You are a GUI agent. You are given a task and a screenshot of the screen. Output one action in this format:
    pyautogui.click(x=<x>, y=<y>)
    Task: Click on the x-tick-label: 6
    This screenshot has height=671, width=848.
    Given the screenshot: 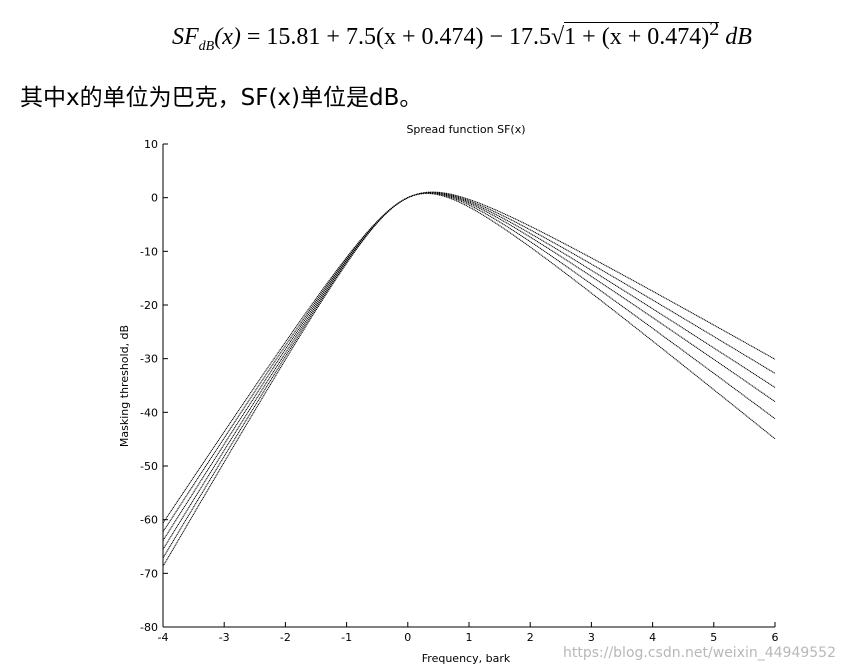 What is the action you would take?
    pyautogui.click(x=775, y=637)
    